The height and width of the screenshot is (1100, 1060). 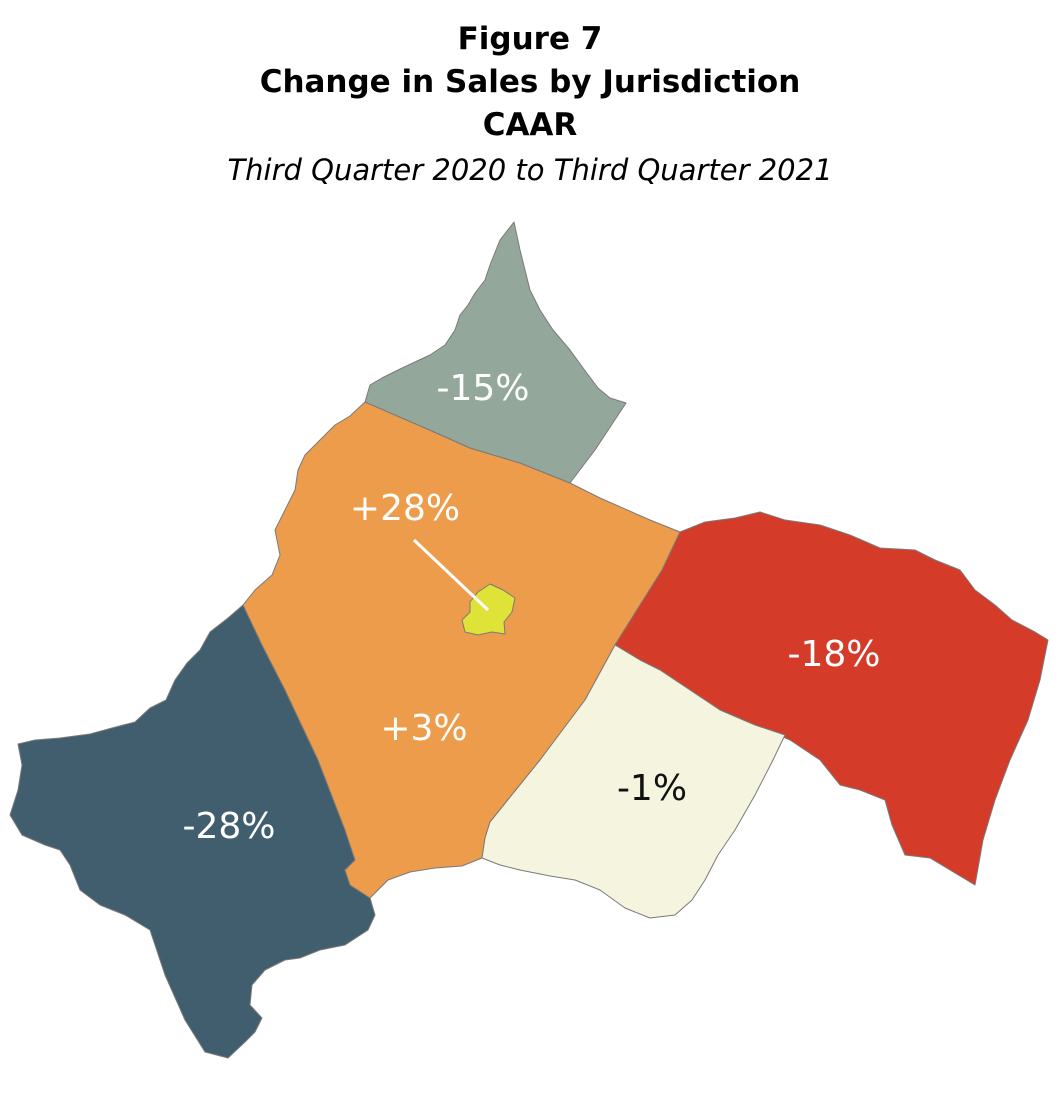 I want to click on label-east: -18%, so click(x=833, y=654).